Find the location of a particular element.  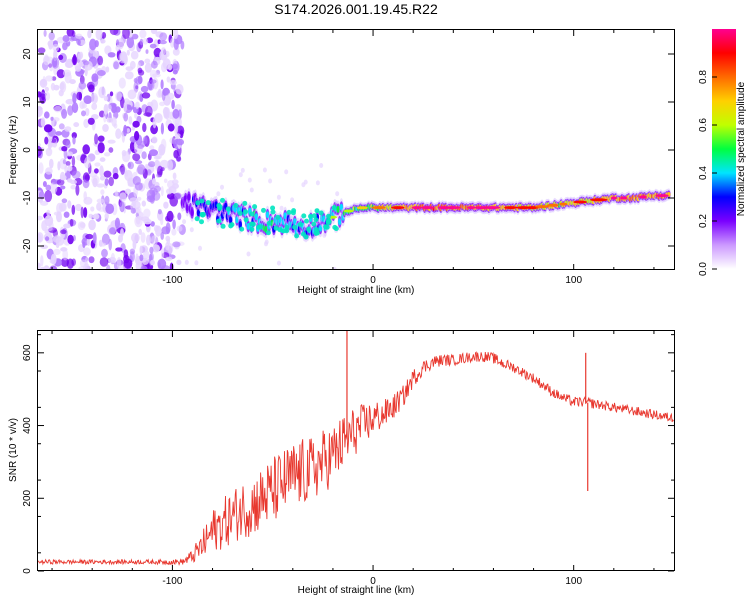

colorbar-tick-label: 0.0 is located at coordinates (703, 269).